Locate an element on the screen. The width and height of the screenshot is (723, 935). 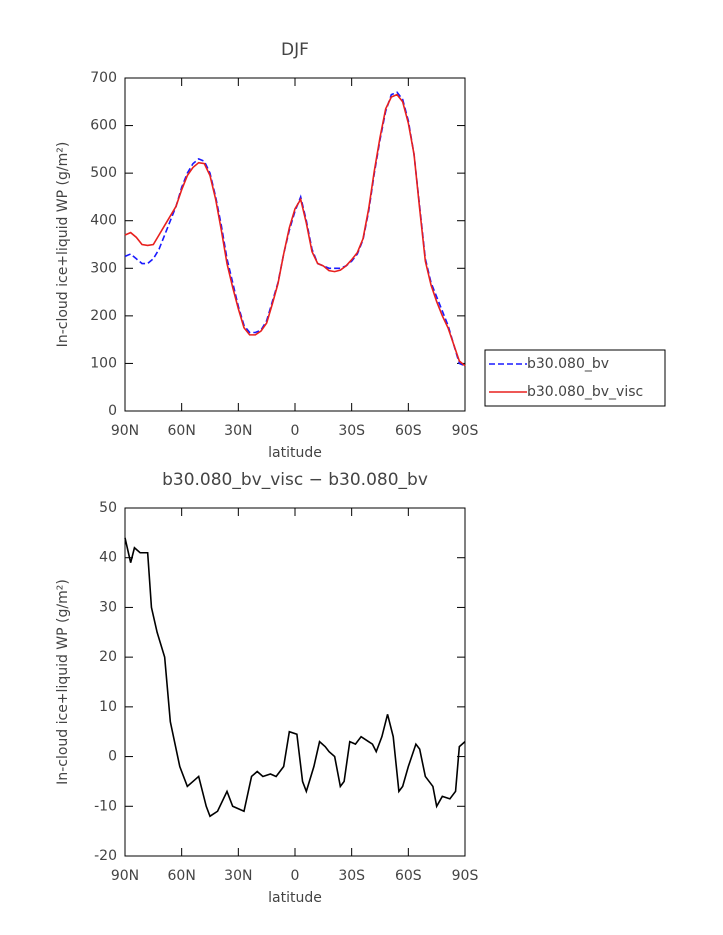
legend-label: b30.080_bv is located at coordinates (568, 364).